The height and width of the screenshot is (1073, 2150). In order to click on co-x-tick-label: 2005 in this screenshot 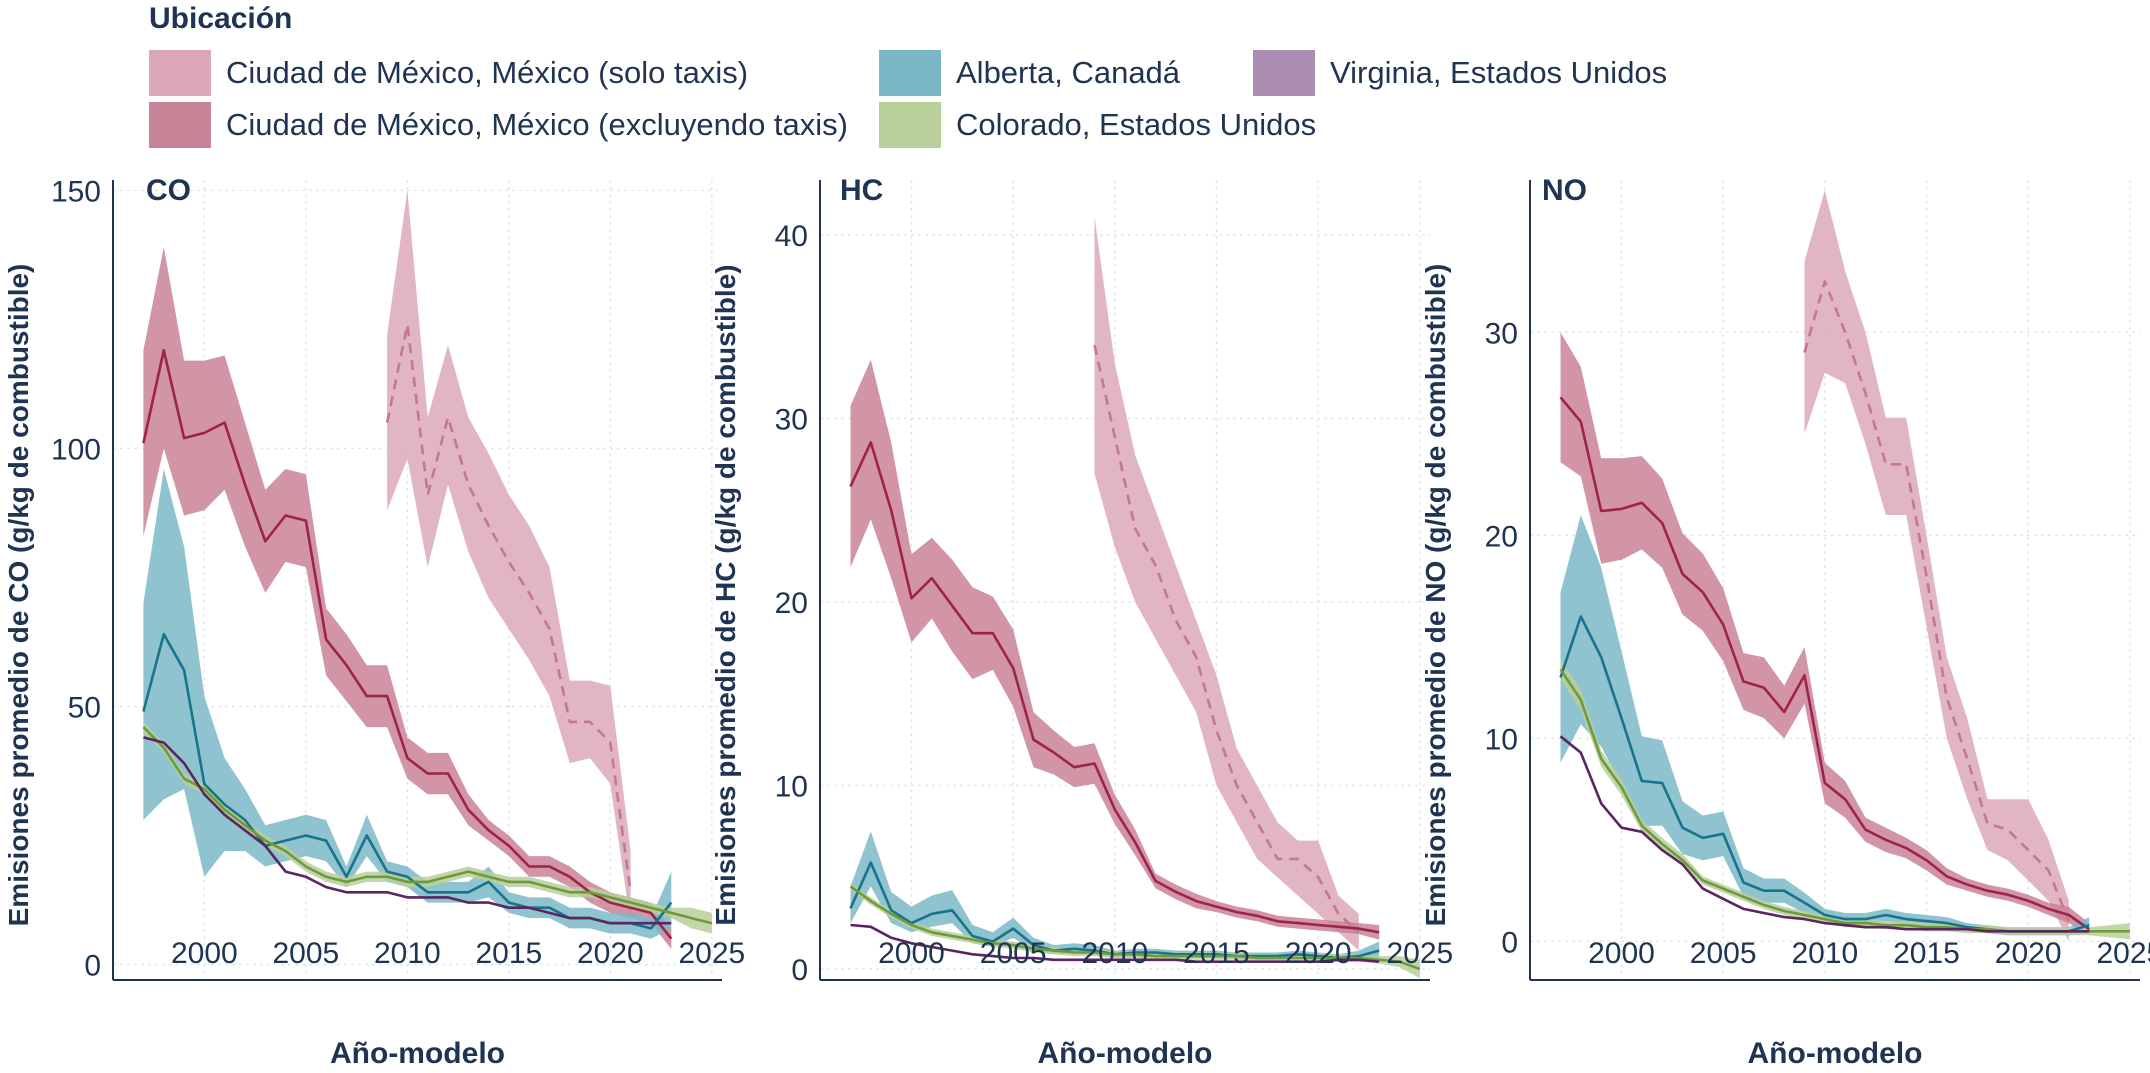, I will do `click(305, 953)`.